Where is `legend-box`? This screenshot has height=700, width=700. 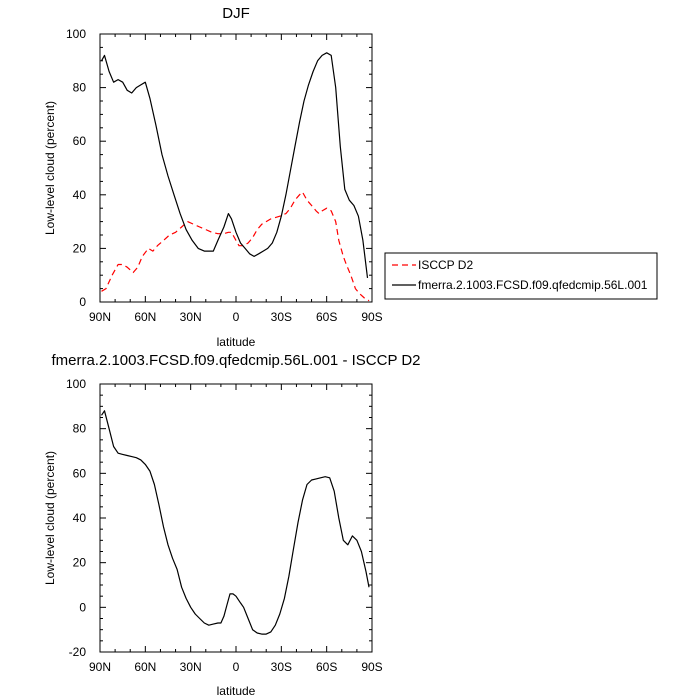
legend-box is located at coordinates (521, 276).